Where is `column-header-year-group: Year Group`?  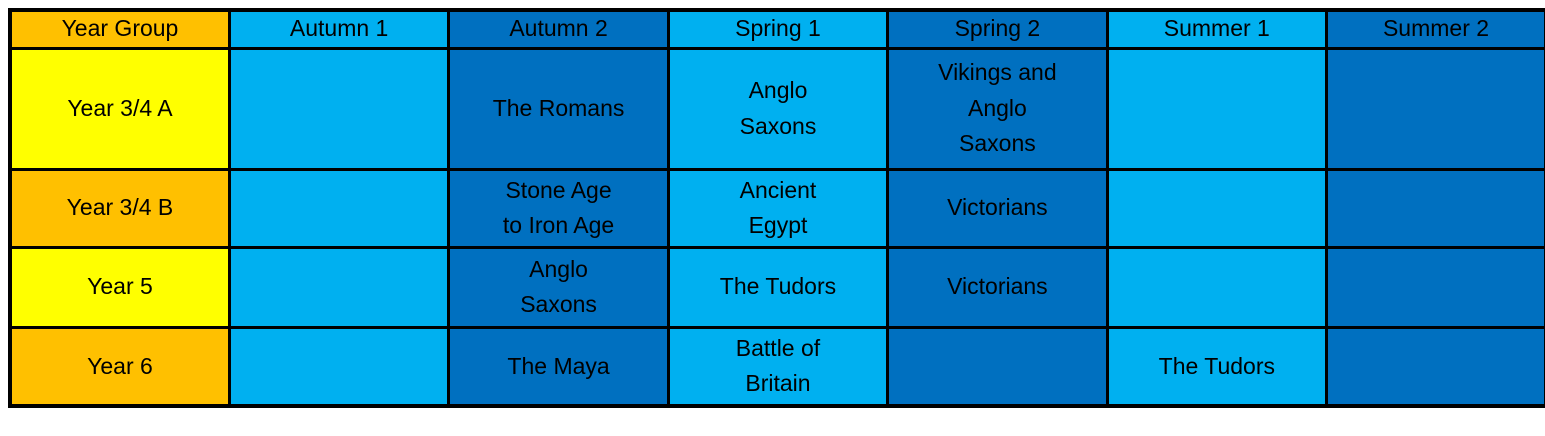 column-header-year-group: Year Group is located at coordinates (119, 29).